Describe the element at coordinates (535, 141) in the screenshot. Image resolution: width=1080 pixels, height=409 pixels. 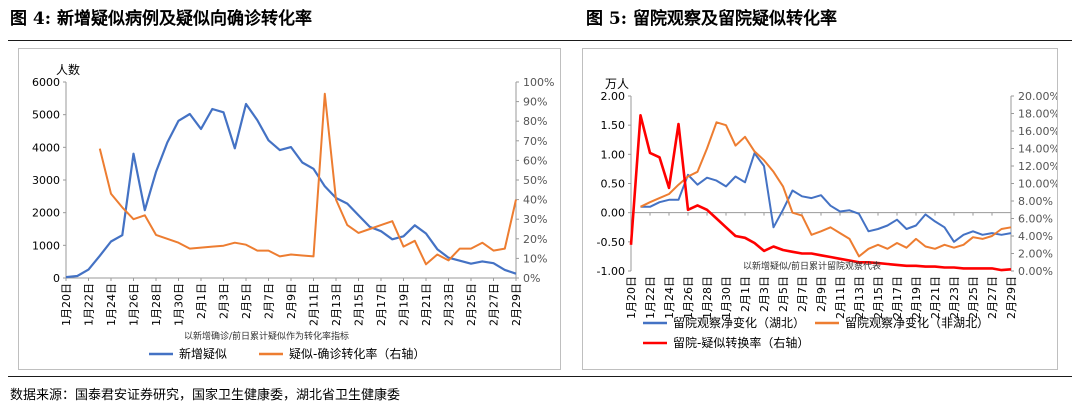
I see `right-y-tick-label: 70%` at that location.